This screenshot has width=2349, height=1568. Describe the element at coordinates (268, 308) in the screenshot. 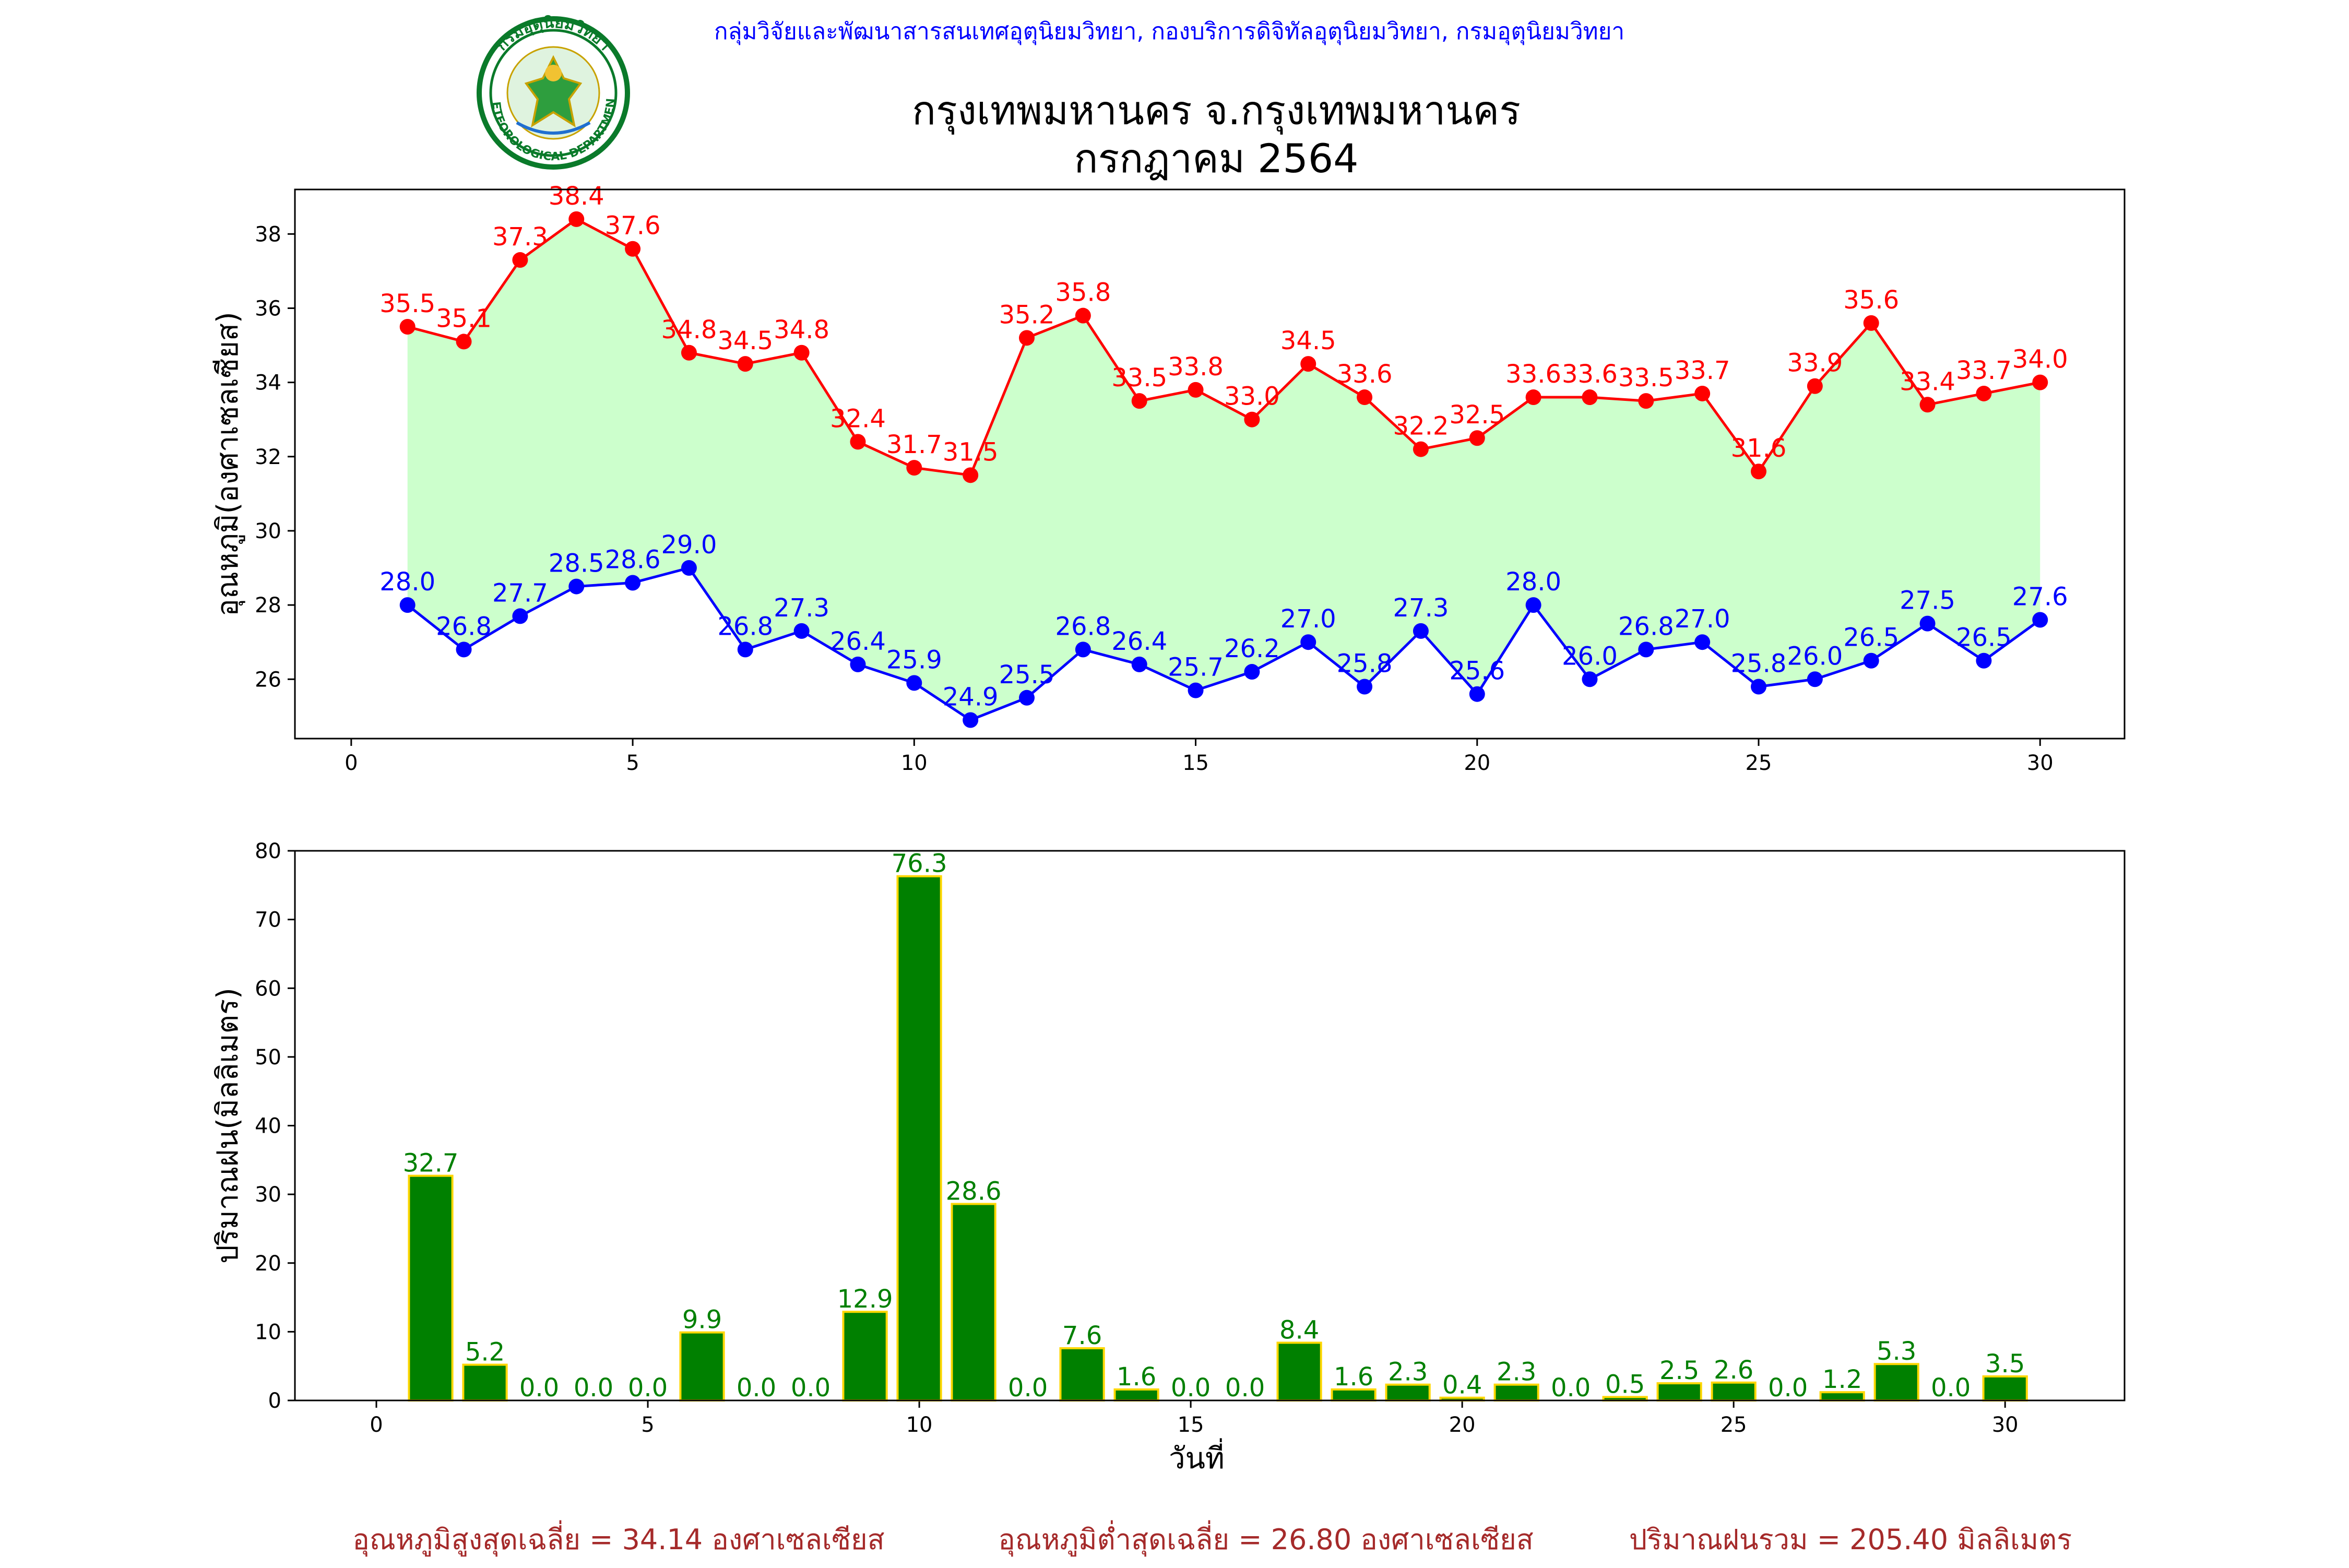

I see `y-tick-label: 36` at that location.